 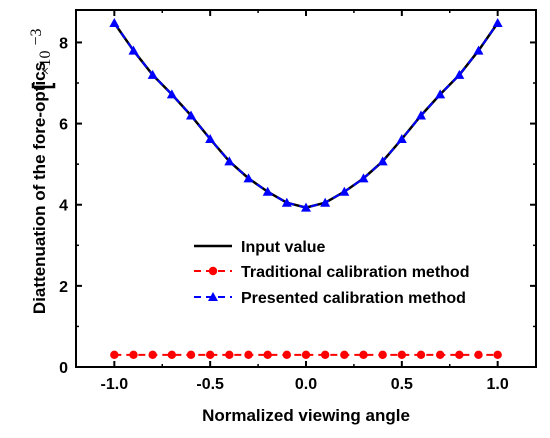 What do you see at coordinates (498, 384) in the screenshot?
I see `x-tick-label: 1.0` at bounding box center [498, 384].